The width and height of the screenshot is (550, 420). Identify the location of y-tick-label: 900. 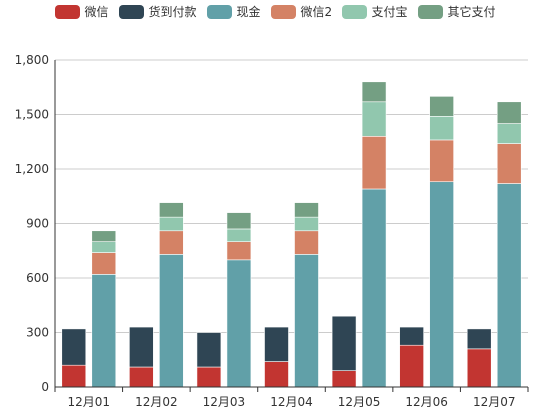
(37, 224).